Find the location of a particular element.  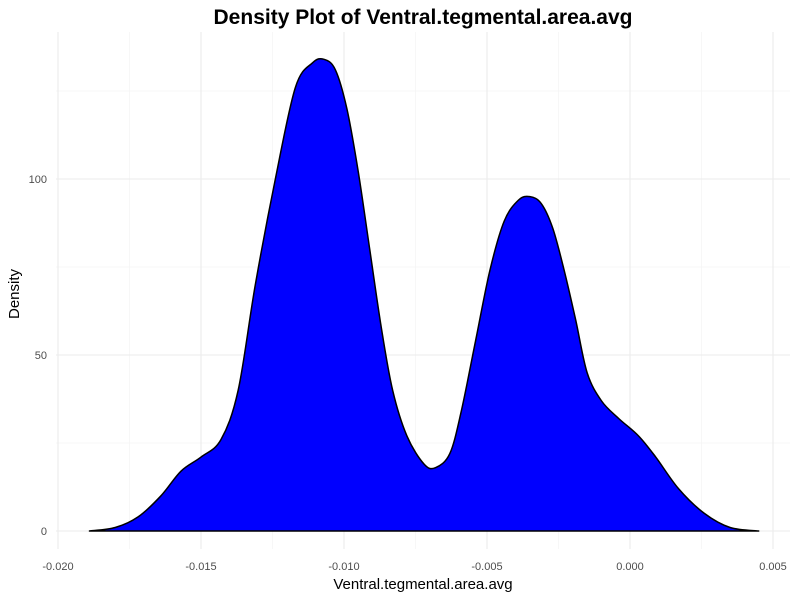

y-axis-label: Density is located at coordinates (14, 293).